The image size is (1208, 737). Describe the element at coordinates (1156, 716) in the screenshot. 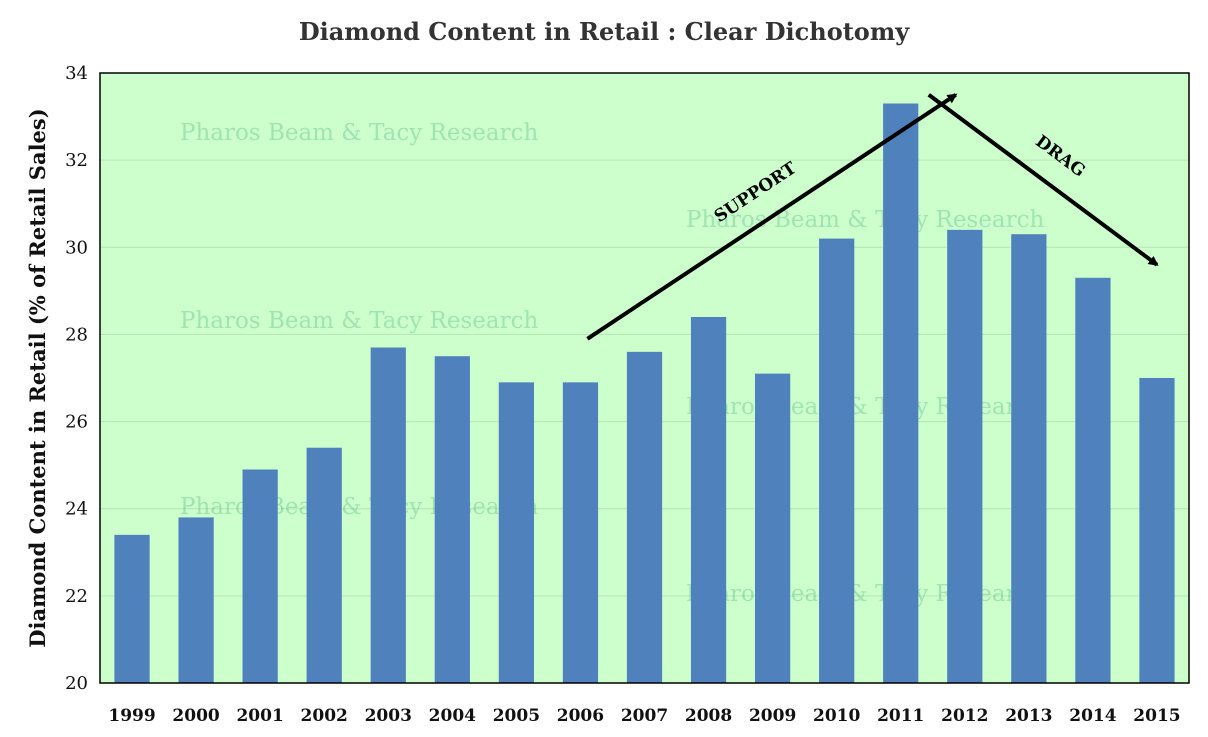

I see `x-tick-label: 2015` at that location.